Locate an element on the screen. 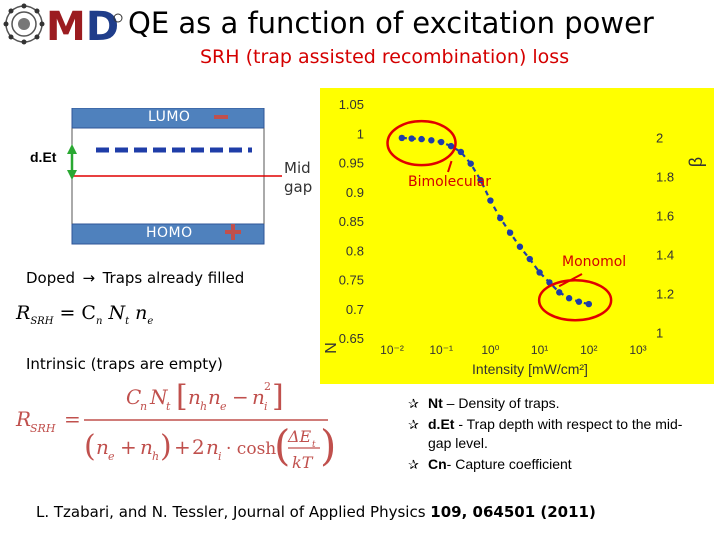 This screenshot has height=540, width=720. ieq-den-ni: n is located at coordinates (212, 447).